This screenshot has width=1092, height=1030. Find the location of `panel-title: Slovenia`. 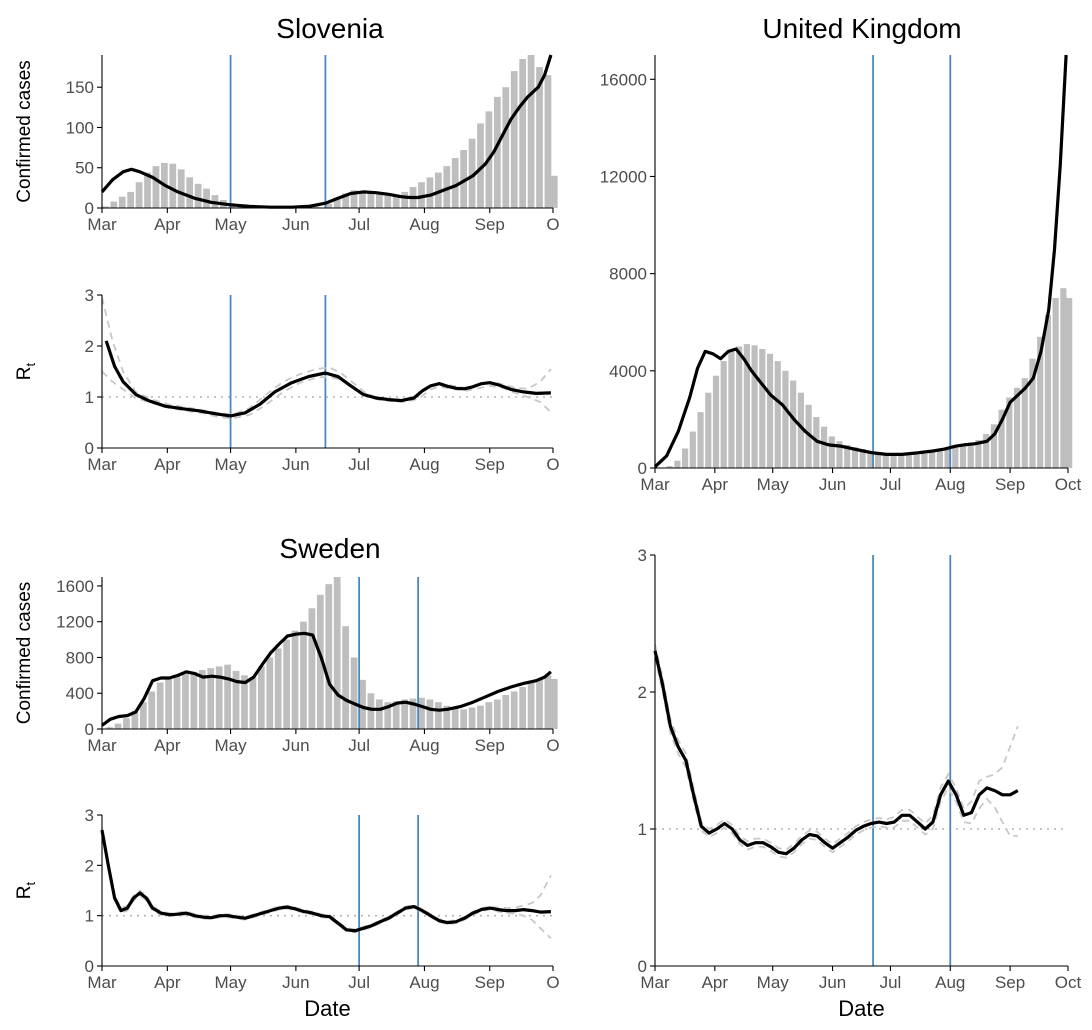

panel-title: Slovenia is located at coordinates (330, 28).